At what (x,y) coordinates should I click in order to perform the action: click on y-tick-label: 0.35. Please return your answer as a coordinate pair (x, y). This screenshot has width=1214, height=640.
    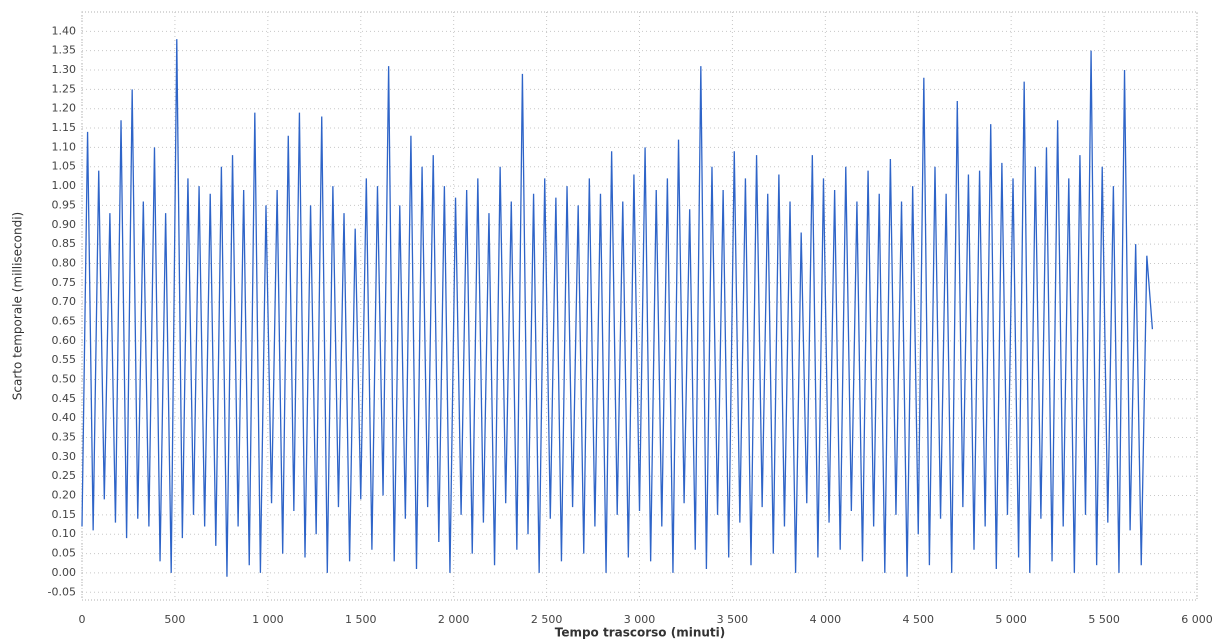
    Looking at the image, I should click on (64, 437).